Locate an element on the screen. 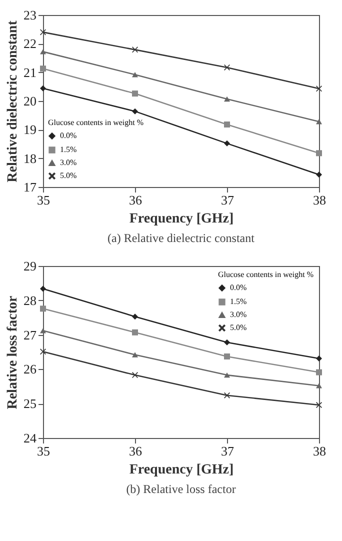 The height and width of the screenshot is (541, 342). y-tick-label: 29 is located at coordinates (30, 266).